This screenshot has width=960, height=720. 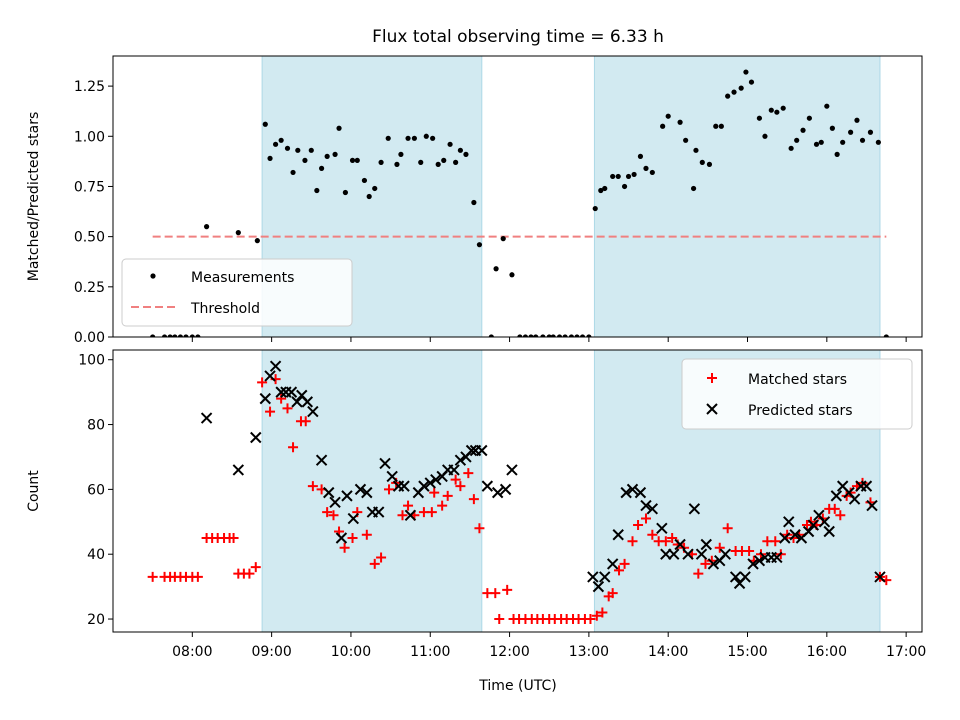 I want to click on legend: Matched stars Predicted stars, so click(x=797, y=394).